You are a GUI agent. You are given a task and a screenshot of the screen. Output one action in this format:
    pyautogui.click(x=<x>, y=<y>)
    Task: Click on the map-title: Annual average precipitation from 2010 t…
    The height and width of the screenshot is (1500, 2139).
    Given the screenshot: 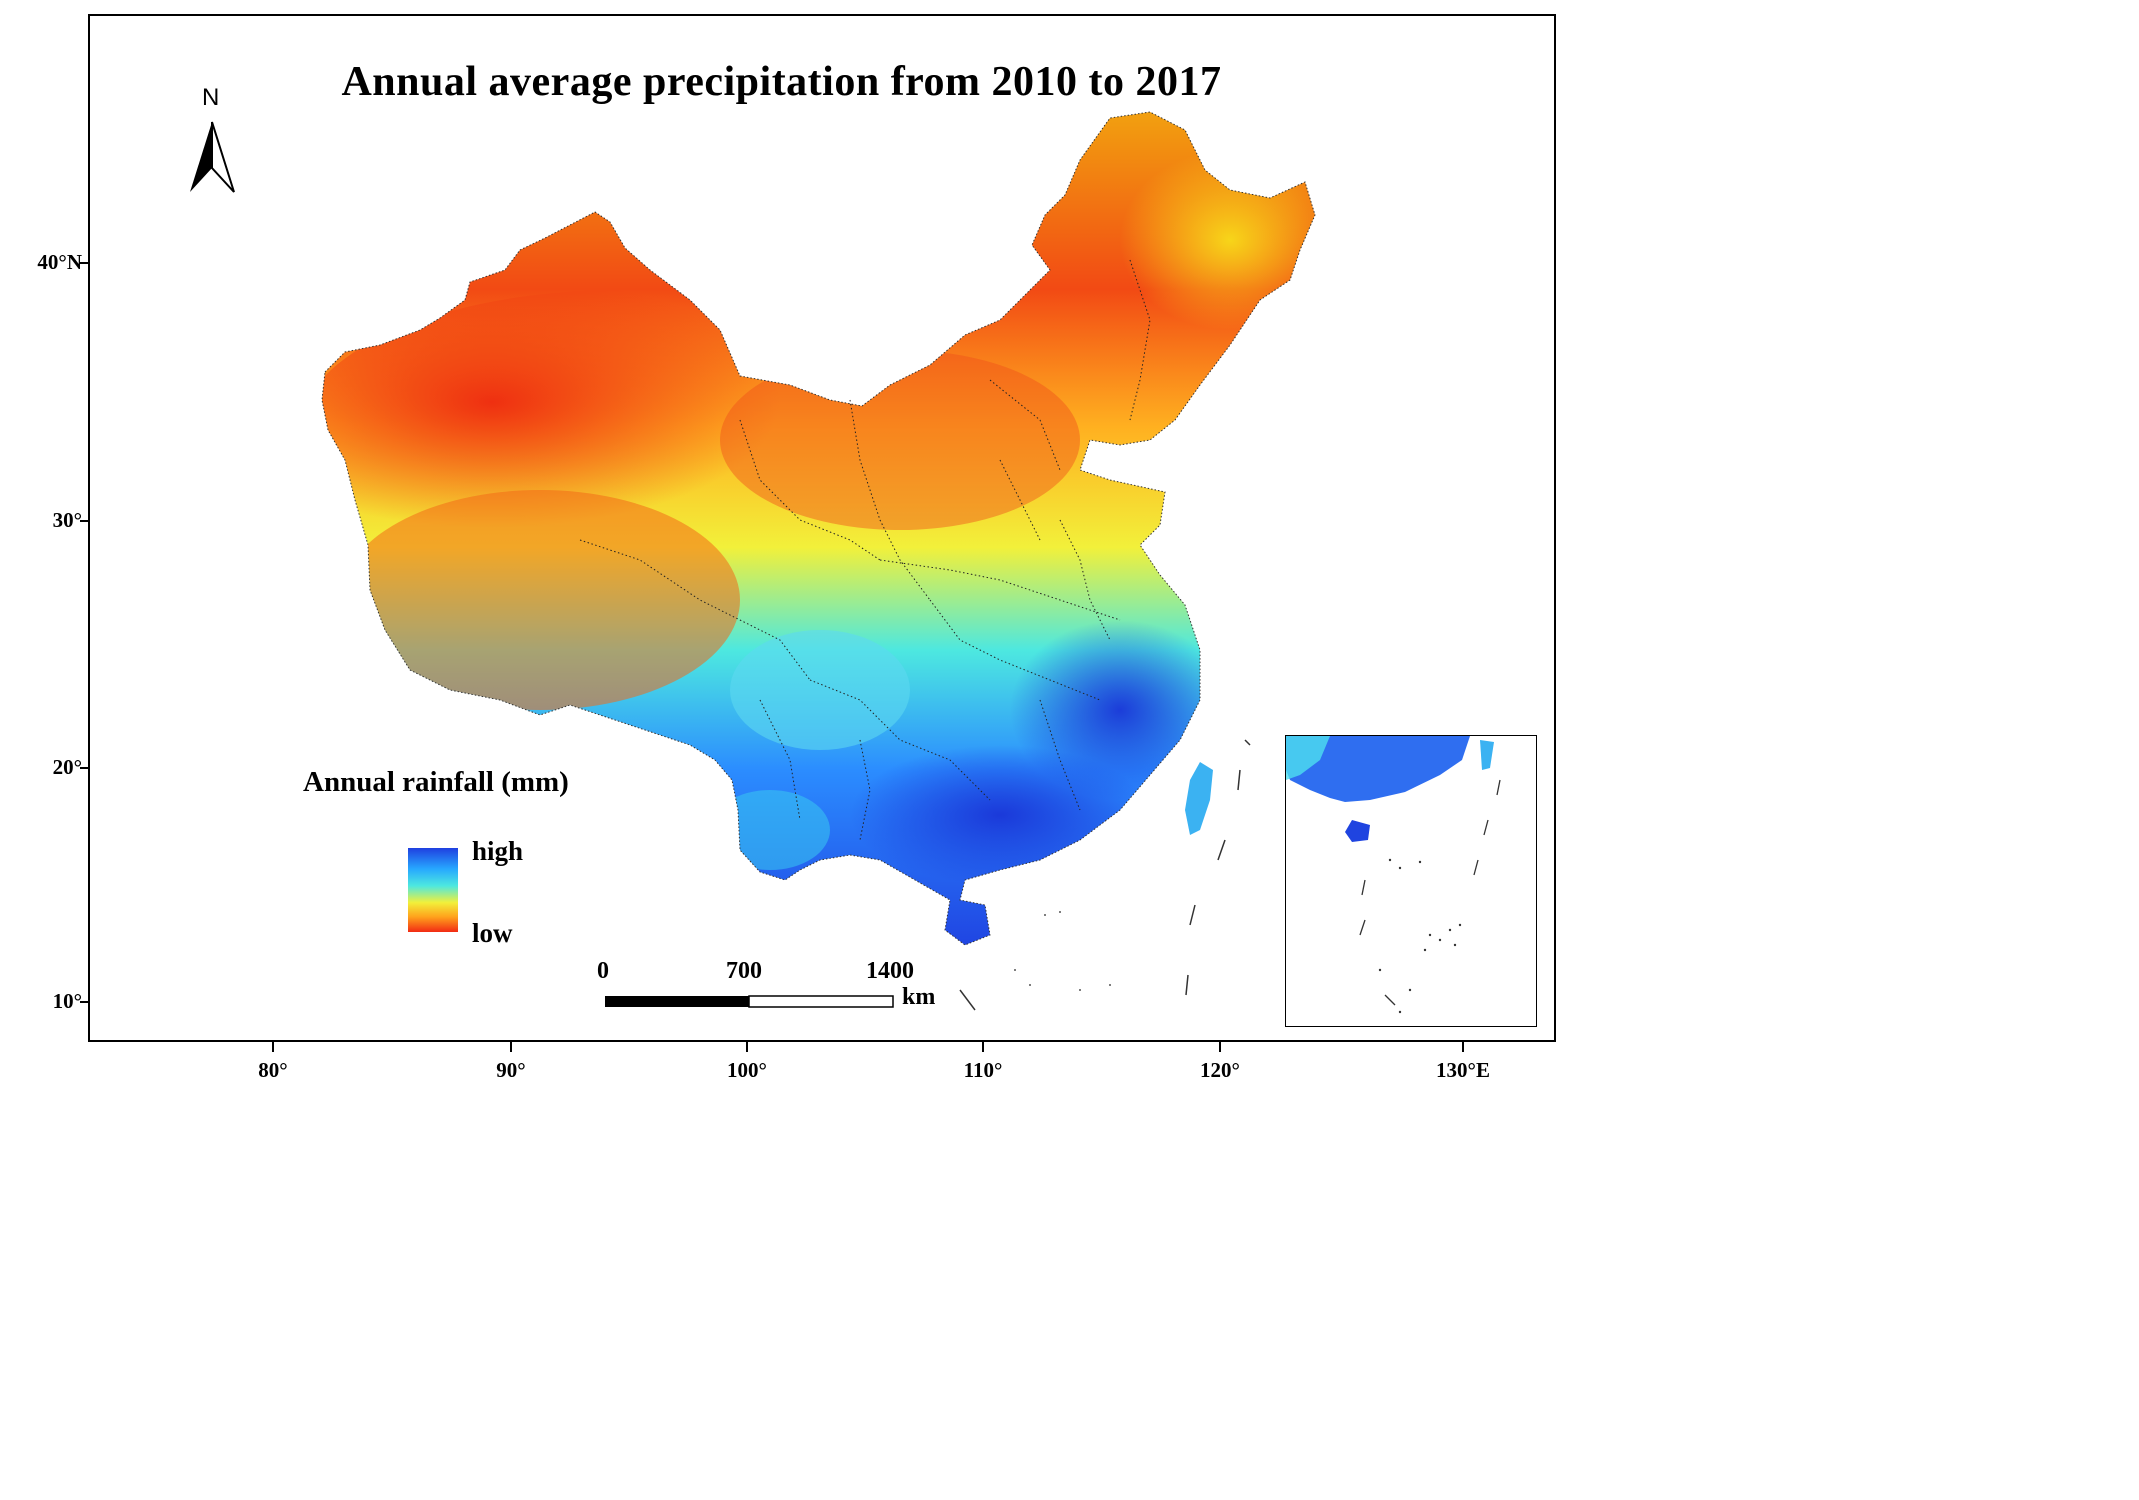 What is the action you would take?
    pyautogui.click(x=781, y=82)
    